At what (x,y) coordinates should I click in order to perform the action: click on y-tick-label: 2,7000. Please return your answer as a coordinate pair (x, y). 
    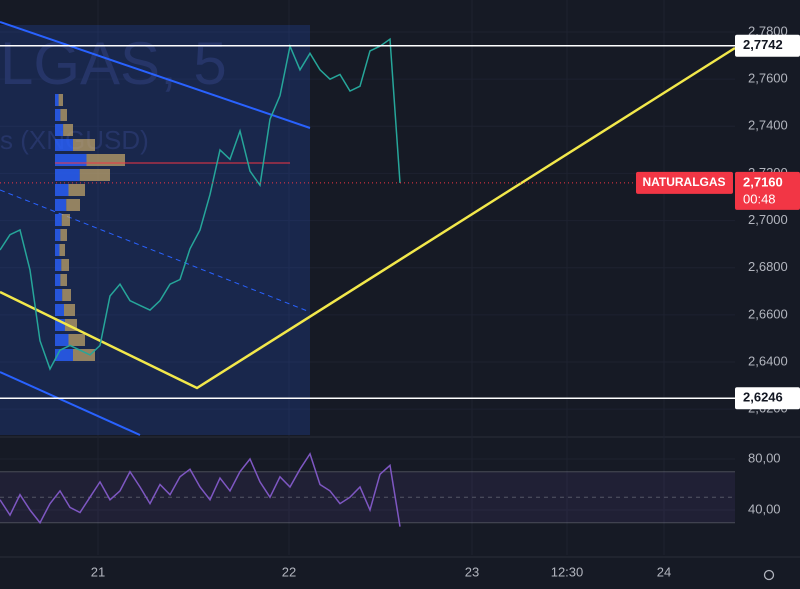
    Looking at the image, I should click on (768, 219).